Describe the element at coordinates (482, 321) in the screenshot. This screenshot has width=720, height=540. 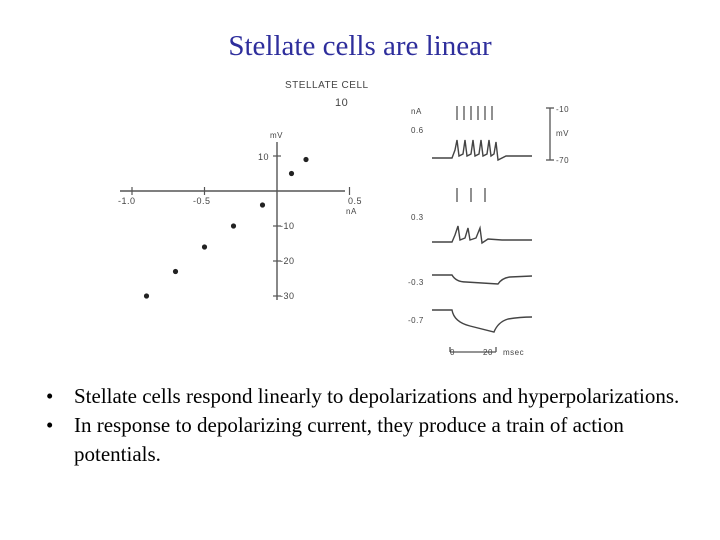
I see `trace-neg-0.7` at that location.